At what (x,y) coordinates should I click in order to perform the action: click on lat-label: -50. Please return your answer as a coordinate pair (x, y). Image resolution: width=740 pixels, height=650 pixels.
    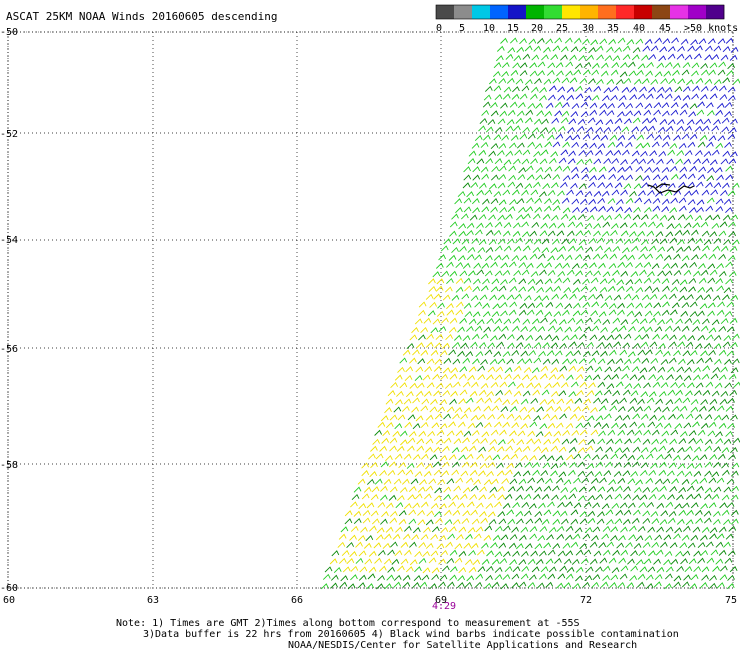
    Looking at the image, I should click on (9, 32).